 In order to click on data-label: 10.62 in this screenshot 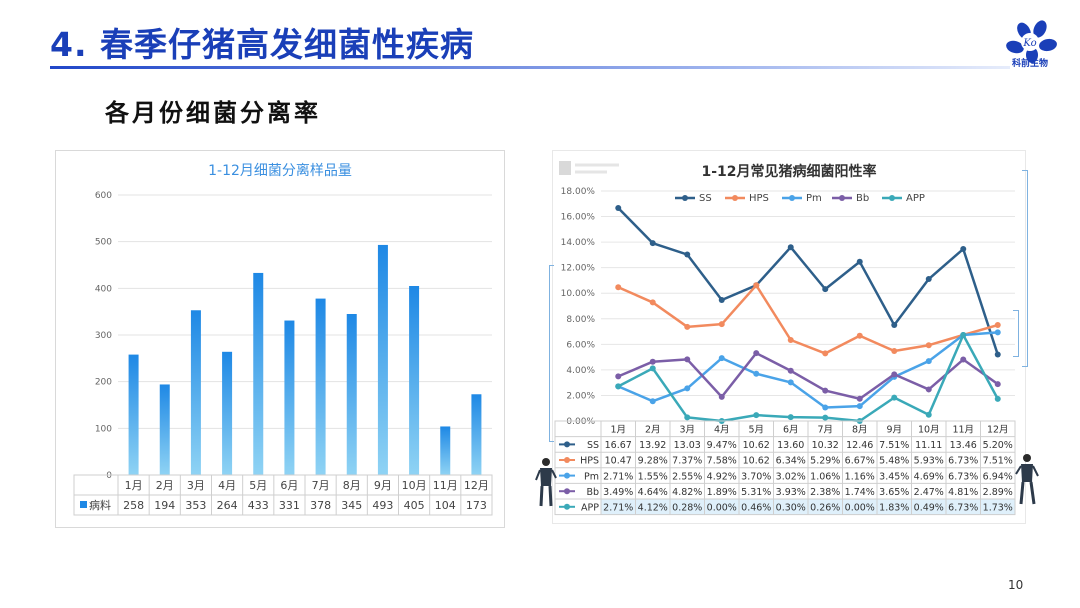, I will do `click(756, 445)`.